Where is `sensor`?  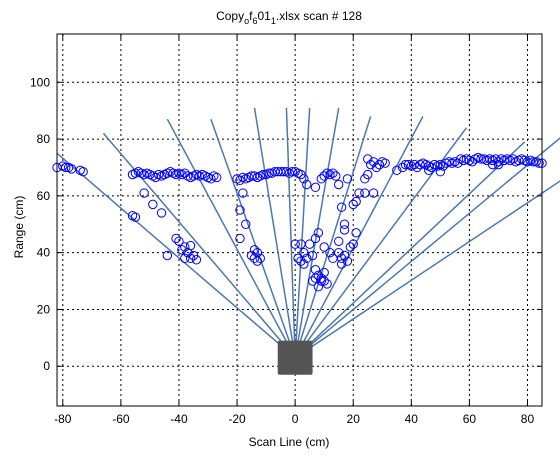
sensor is located at coordinates (295, 357).